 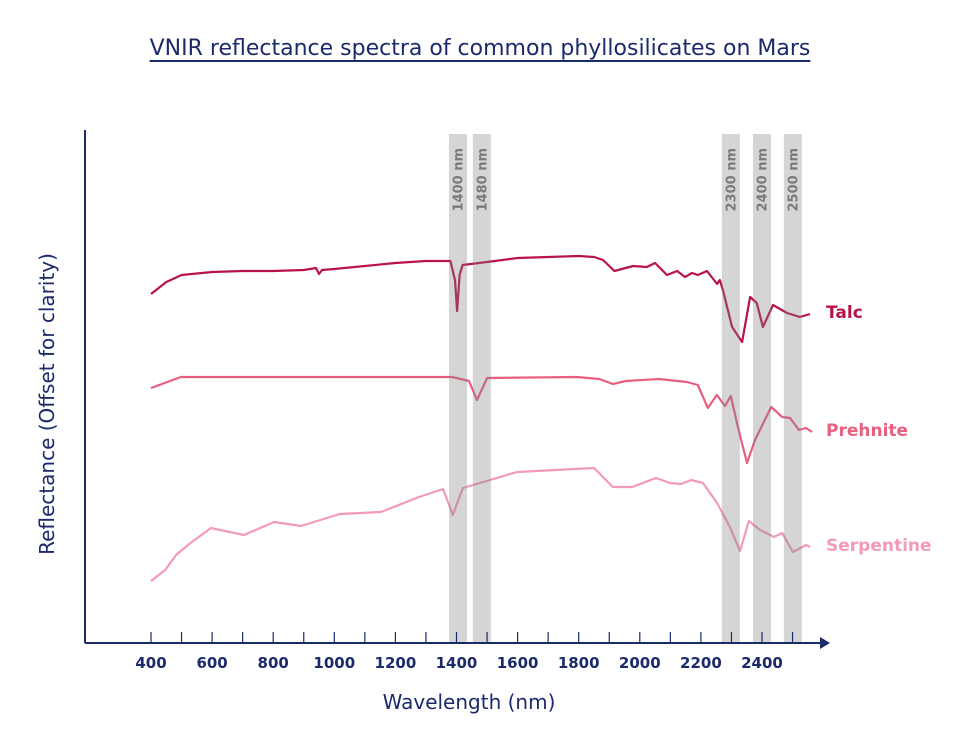 What do you see at coordinates (459, 180) in the screenshot?
I see `band-label: 1400 nm` at bounding box center [459, 180].